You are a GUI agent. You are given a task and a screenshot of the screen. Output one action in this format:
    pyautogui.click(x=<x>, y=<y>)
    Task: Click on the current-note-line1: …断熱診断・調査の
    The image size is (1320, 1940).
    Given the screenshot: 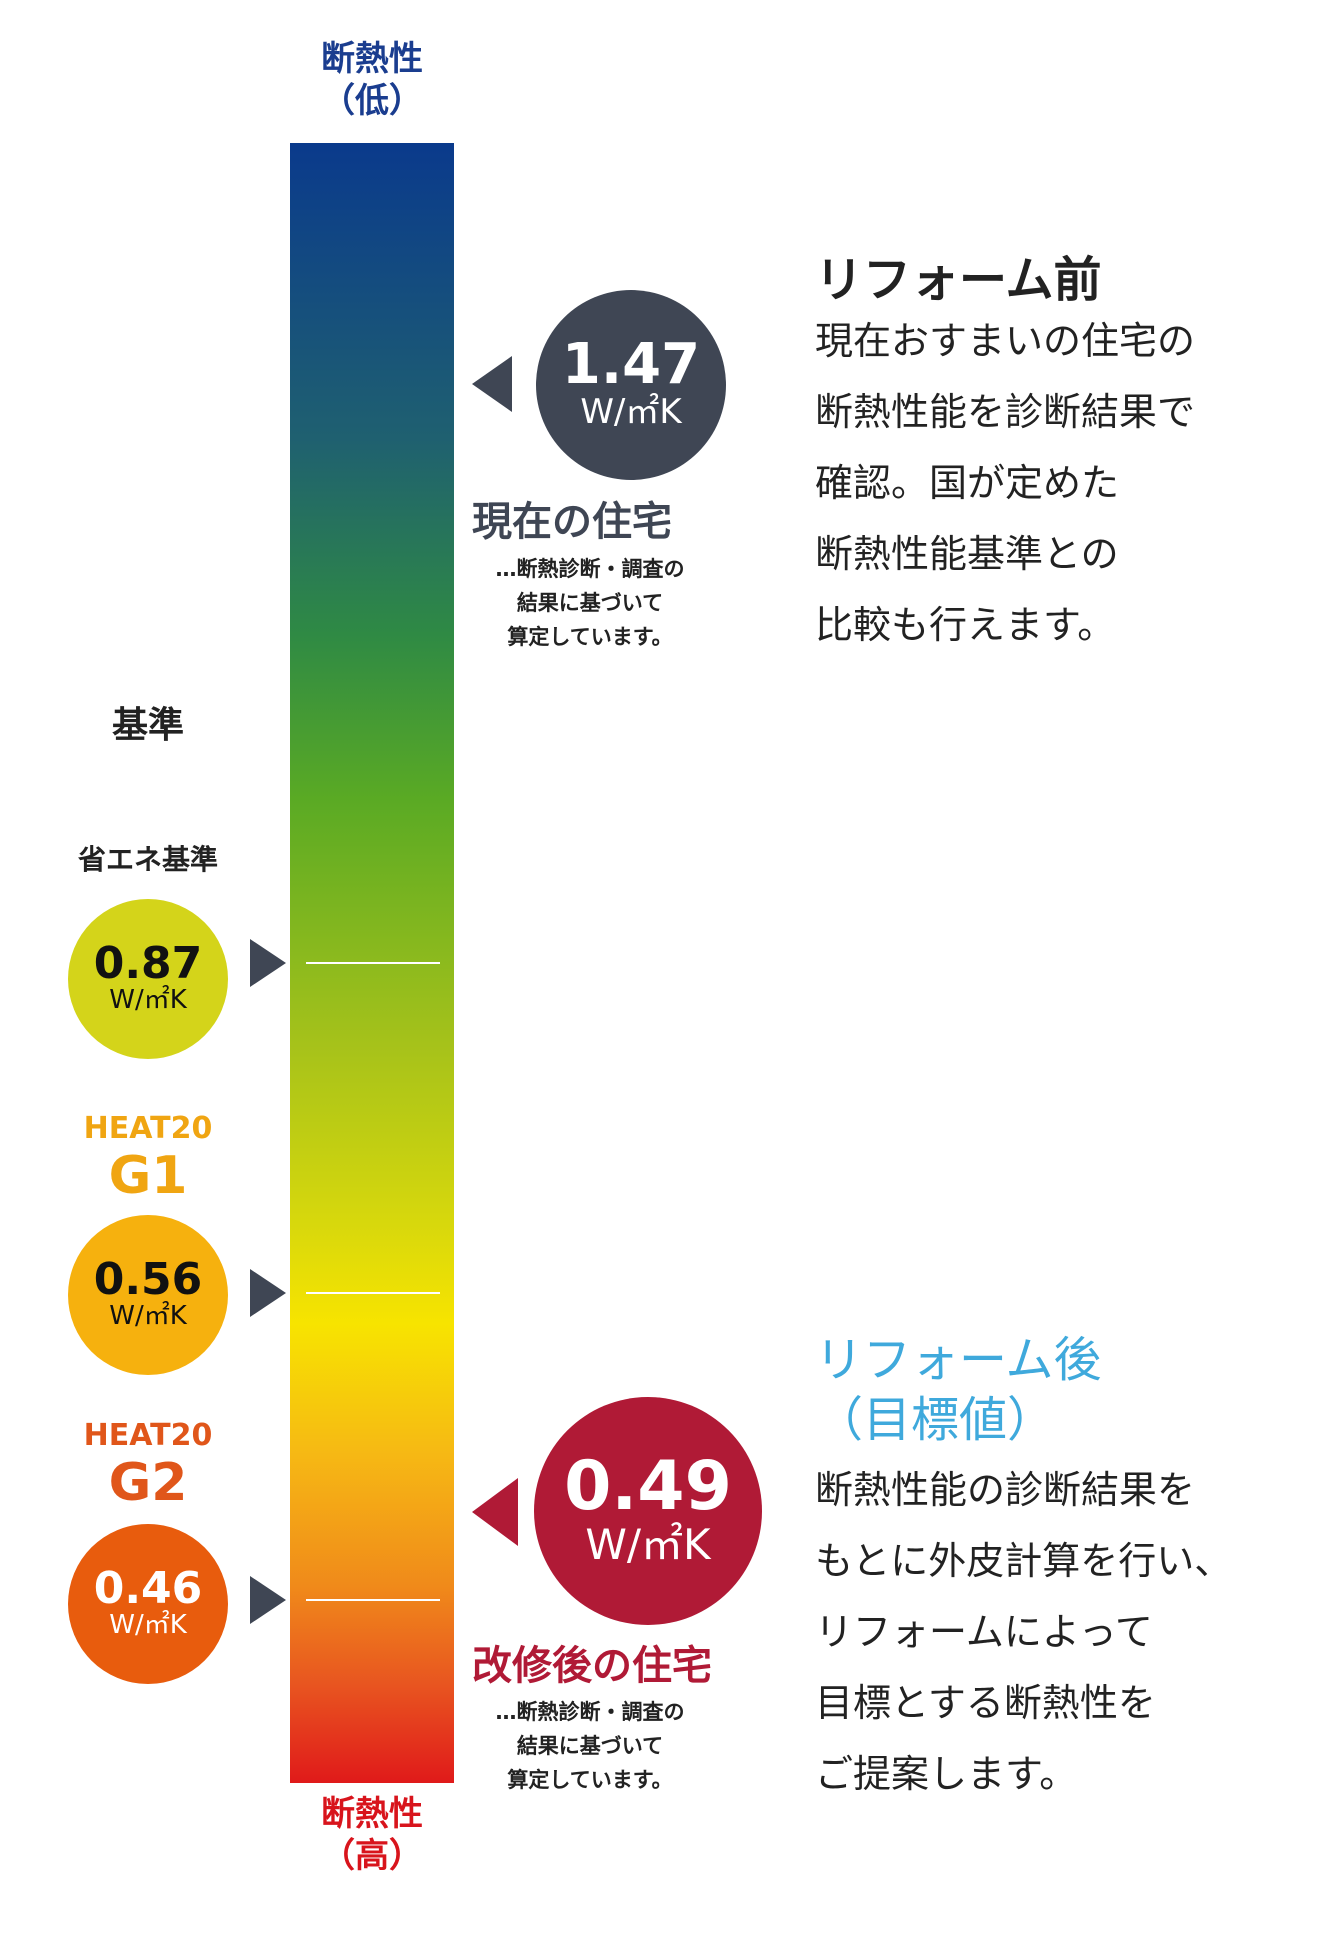 What is the action you would take?
    pyautogui.click(x=590, y=569)
    